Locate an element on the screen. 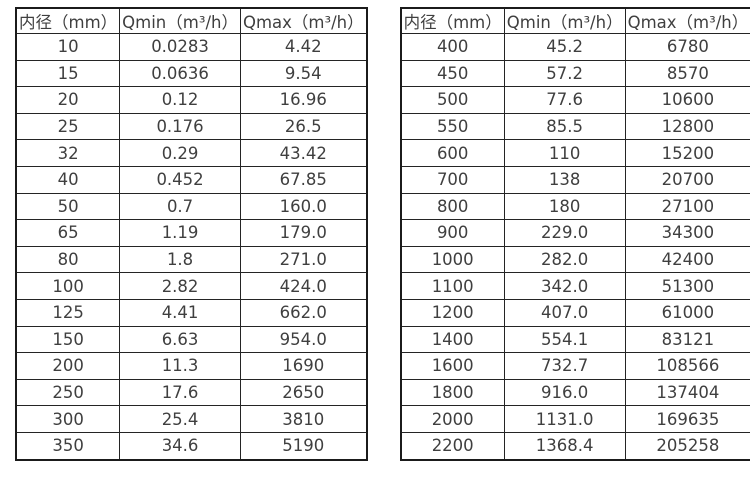 Image resolution: width=750 pixels, height=483 pixels. table-cell: 205258 is located at coordinates (687, 446).